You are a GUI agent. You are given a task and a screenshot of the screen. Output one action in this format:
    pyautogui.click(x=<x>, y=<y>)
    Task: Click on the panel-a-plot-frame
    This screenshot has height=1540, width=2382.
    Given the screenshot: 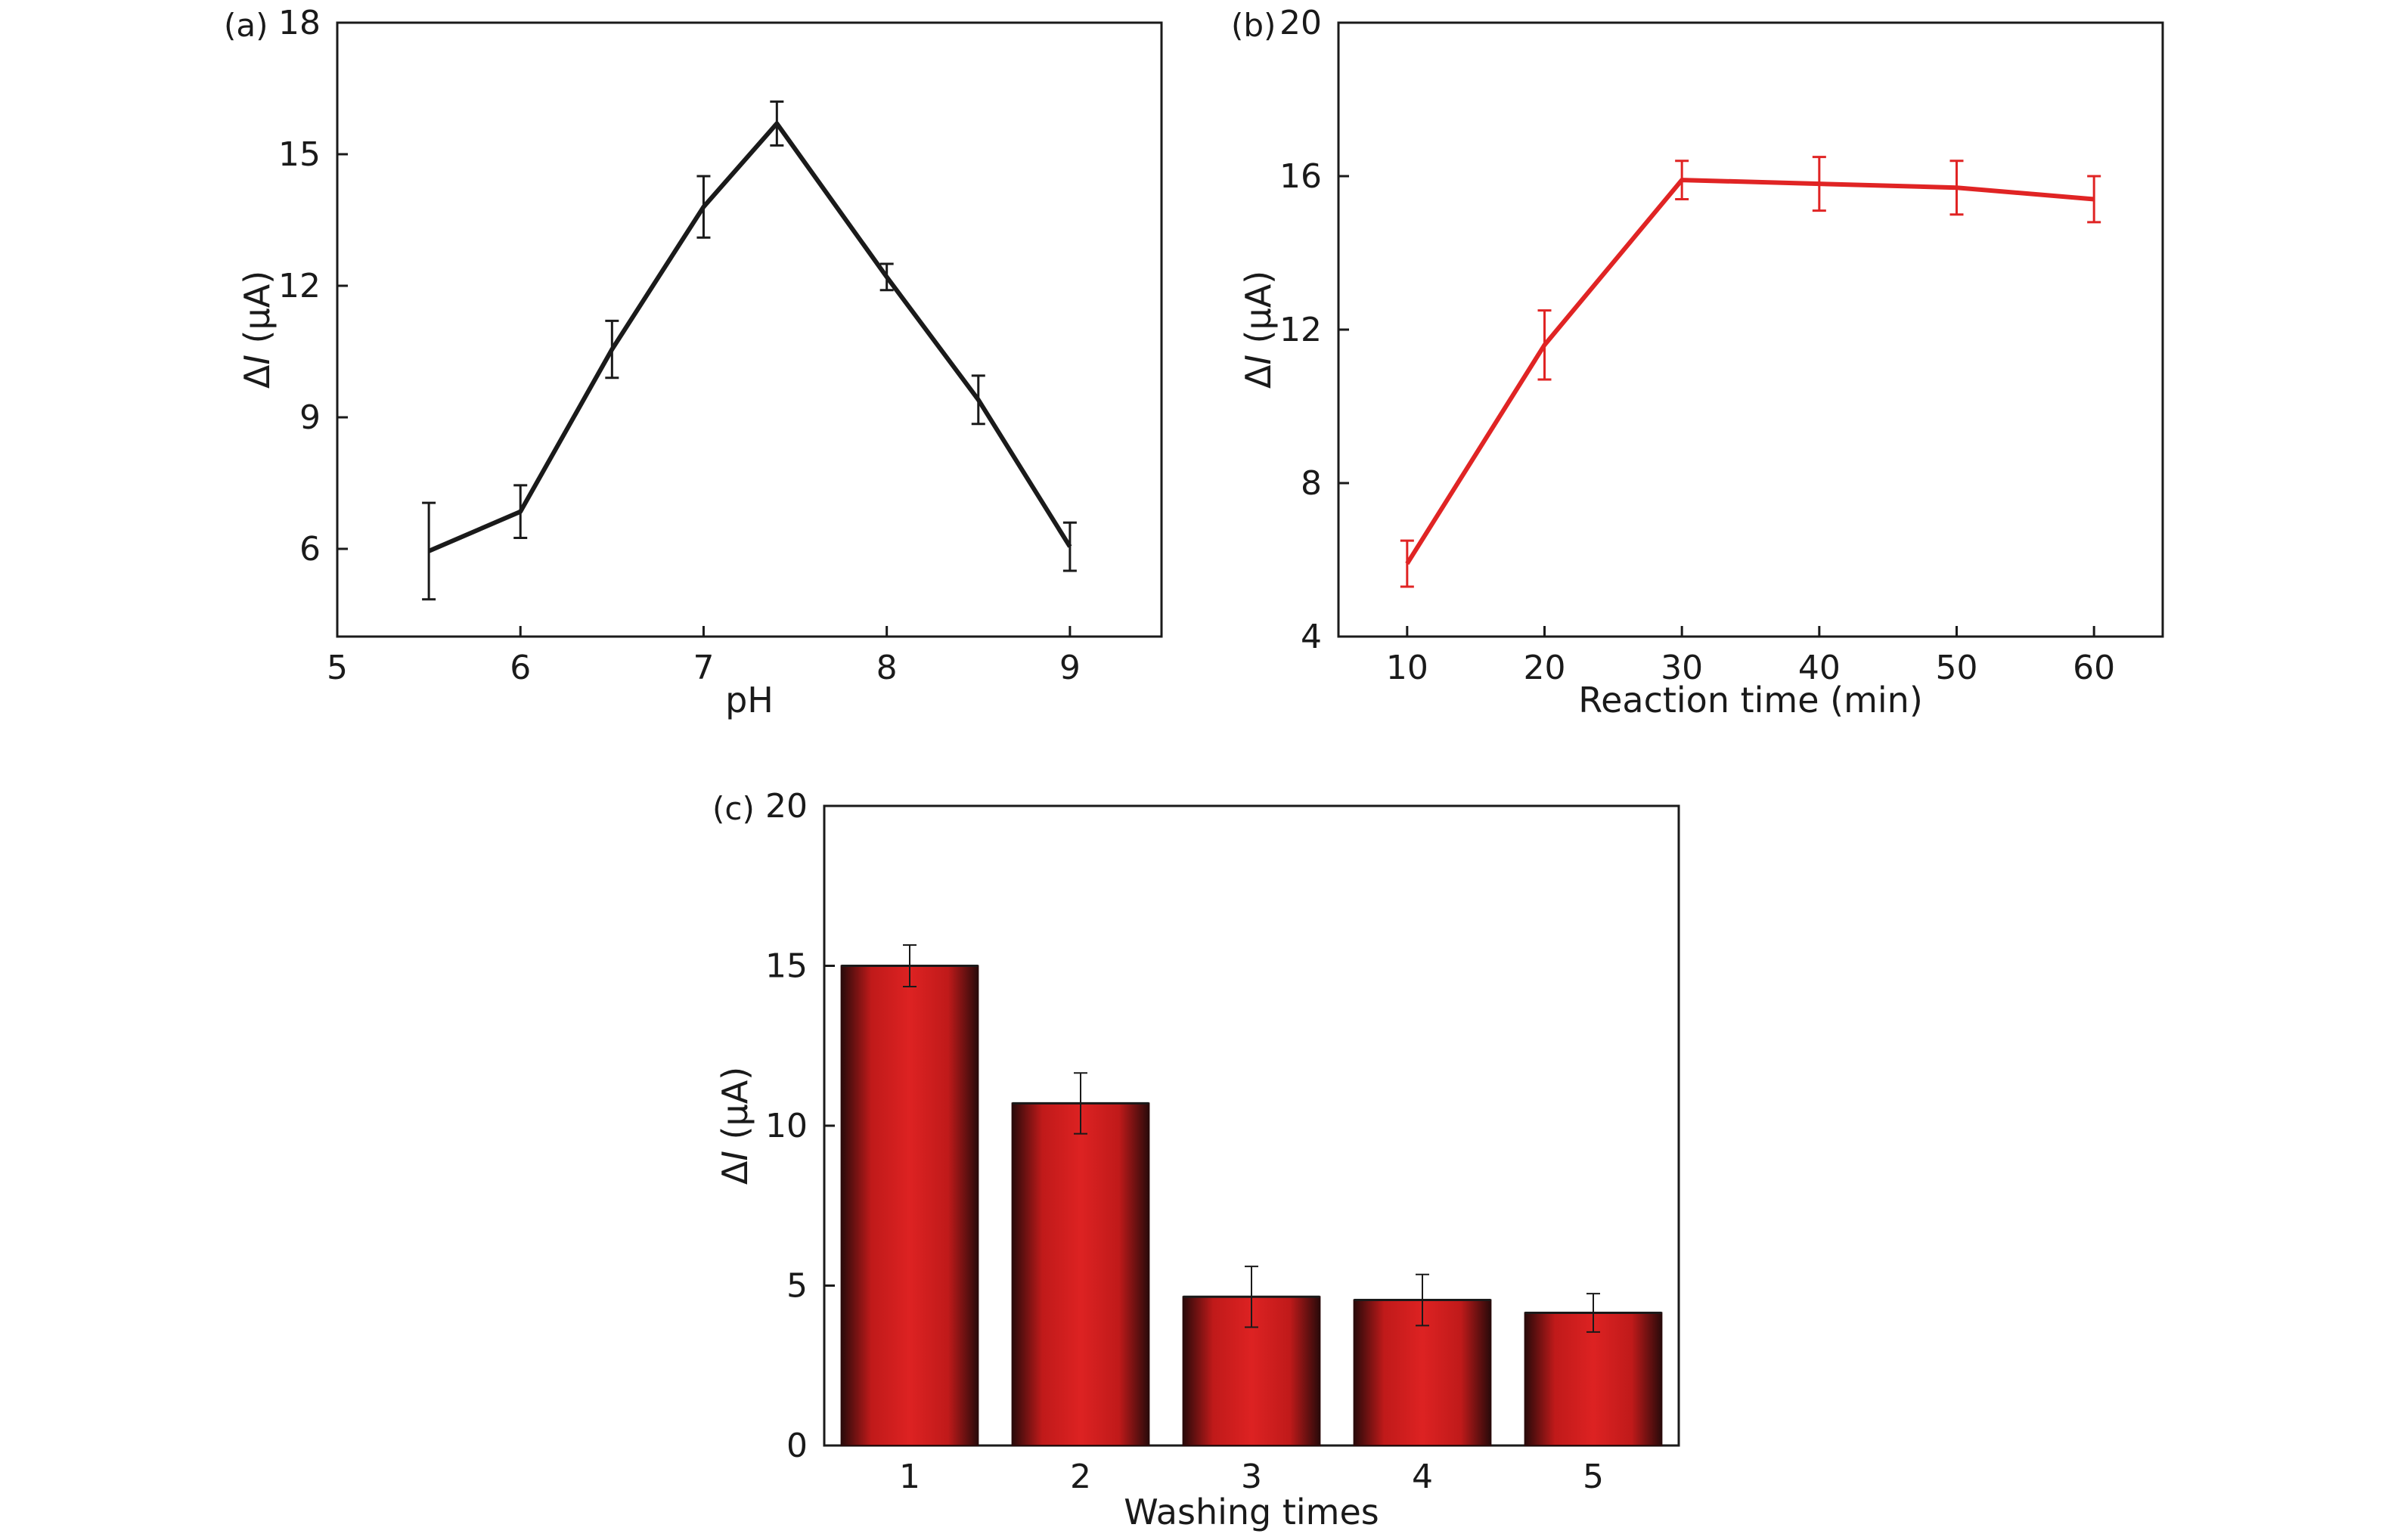 What is the action you would take?
    pyautogui.click(x=750, y=329)
    